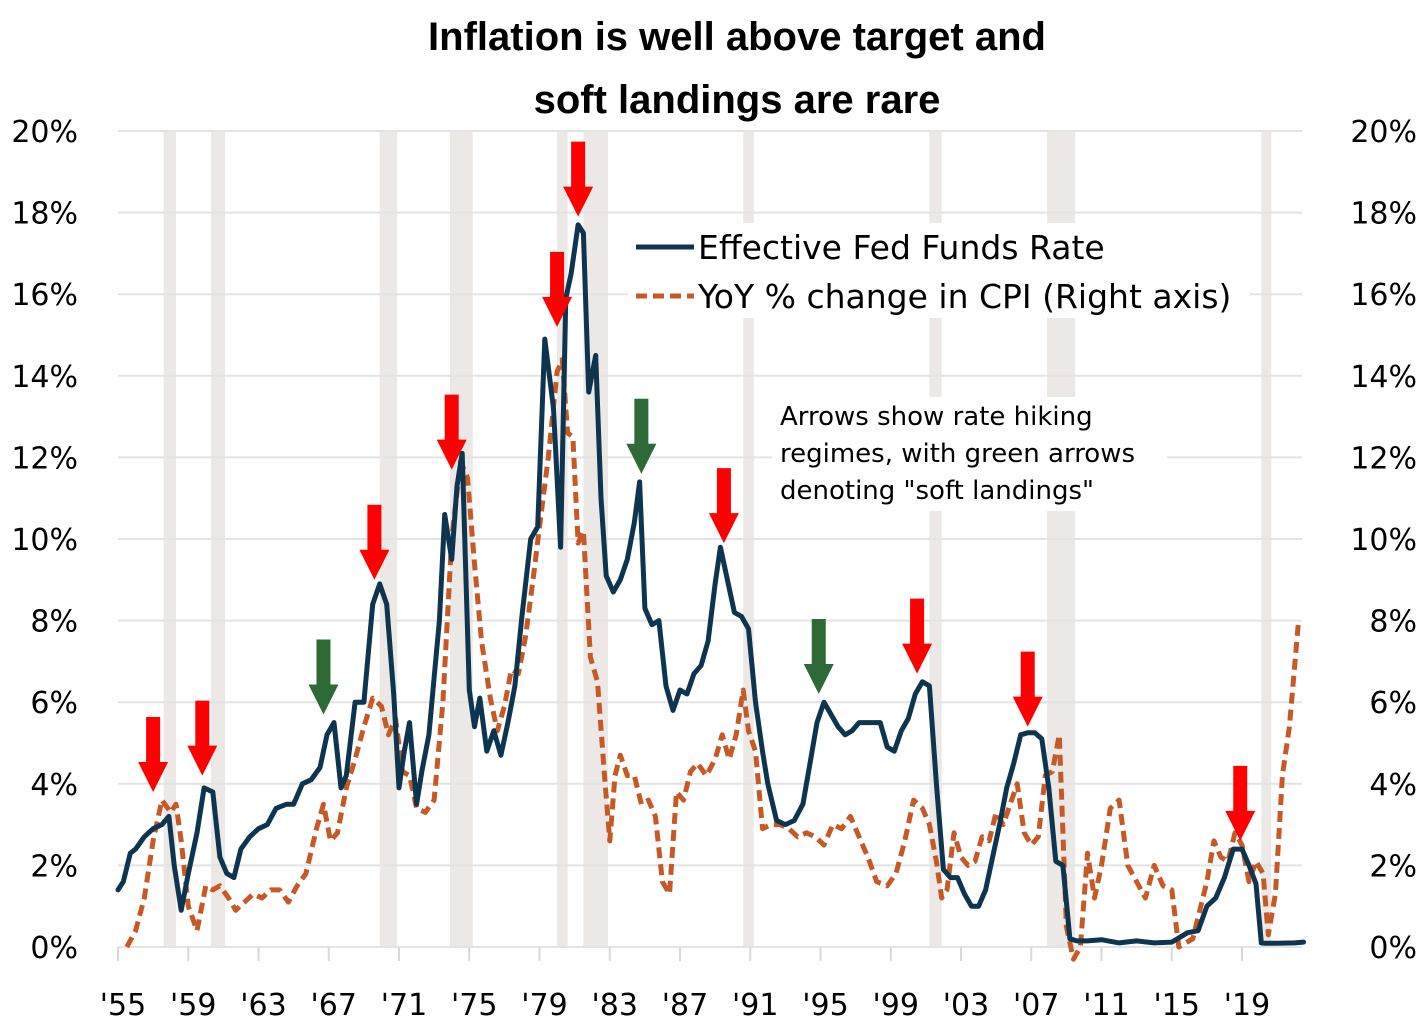 This screenshot has height=1031, width=1421. I want to click on x-tick-label: '63, so click(263, 1005).